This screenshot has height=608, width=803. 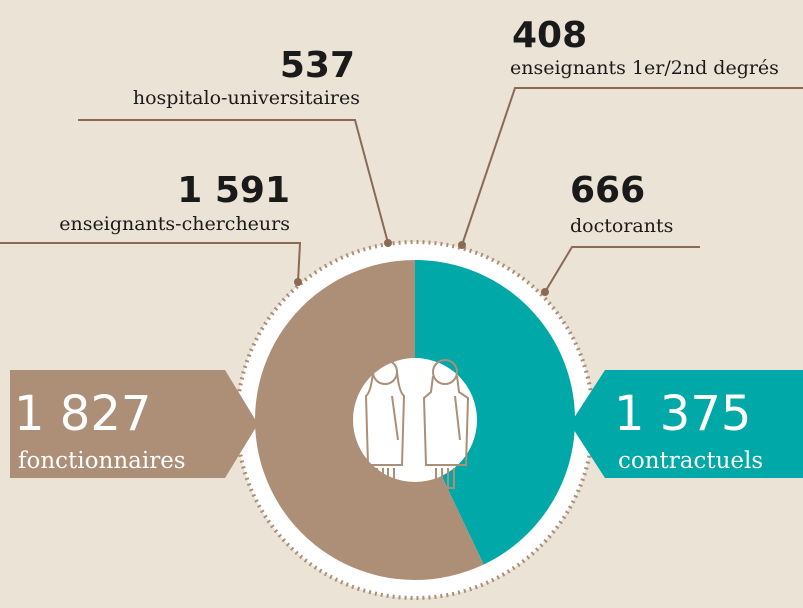 I want to click on annotation-value: 666, so click(x=607, y=190).